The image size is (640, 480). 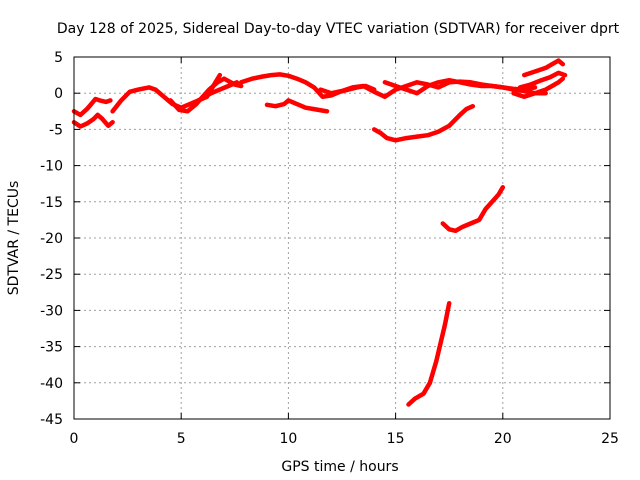 I want to click on series-line-sat-k, so click(x=543, y=68).